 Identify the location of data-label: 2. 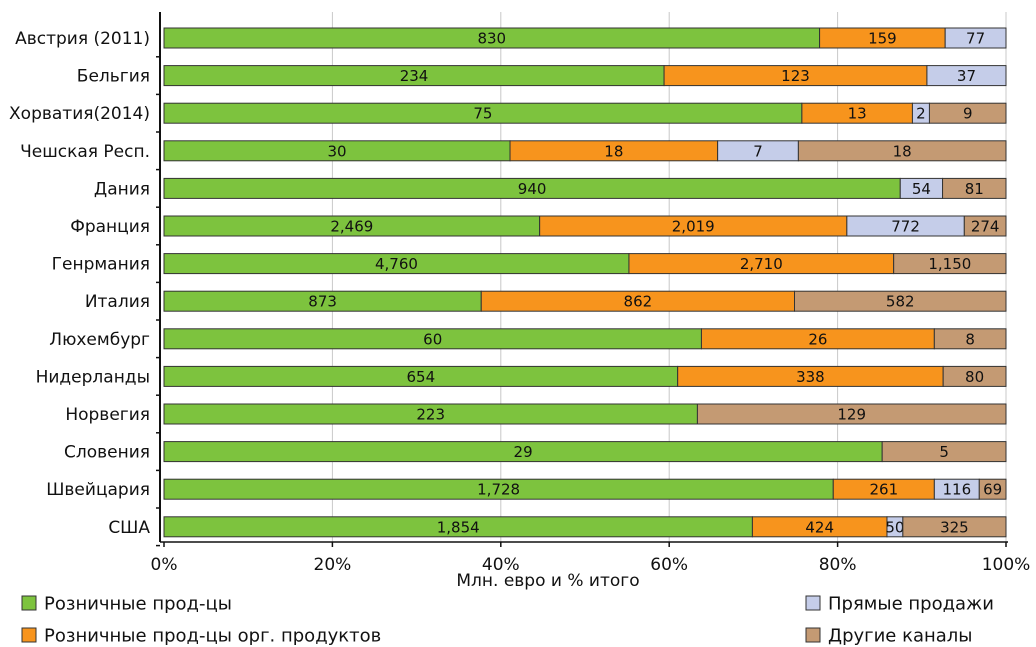
(921, 114).